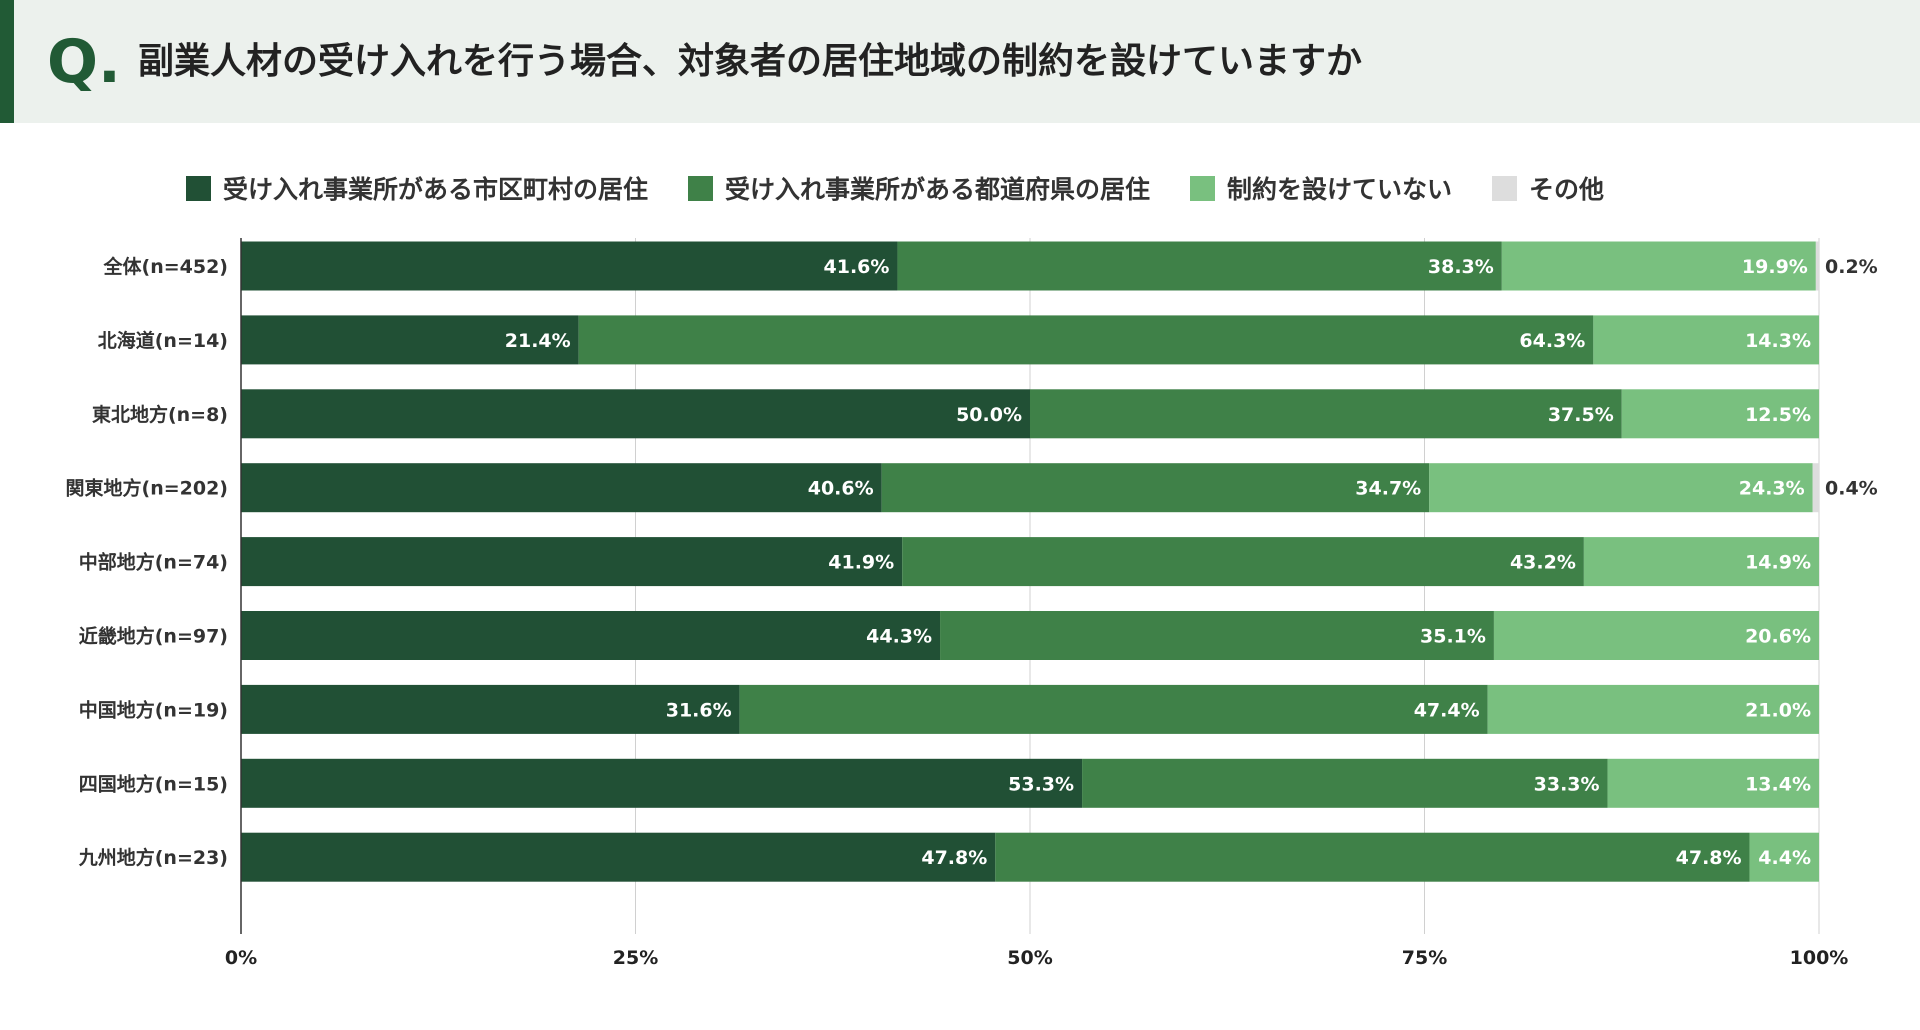 This screenshot has width=1920, height=1030. What do you see at coordinates (1772, 489) in the screenshot?
I see `data-label: 24.3%` at bounding box center [1772, 489].